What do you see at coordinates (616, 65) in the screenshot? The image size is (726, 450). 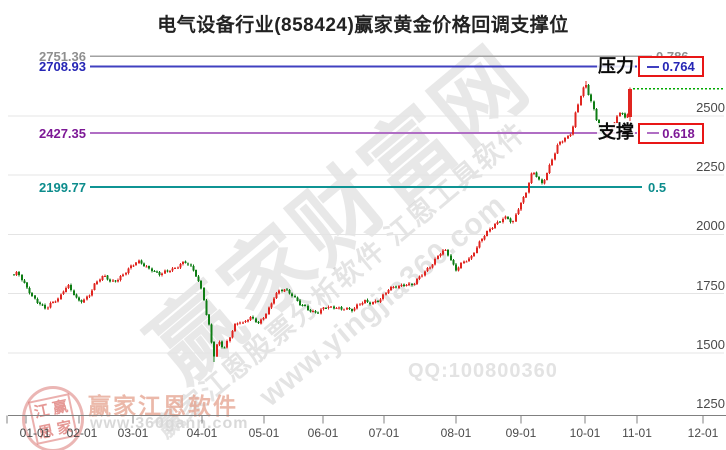 I see `pressure-label: 压力` at bounding box center [616, 65].